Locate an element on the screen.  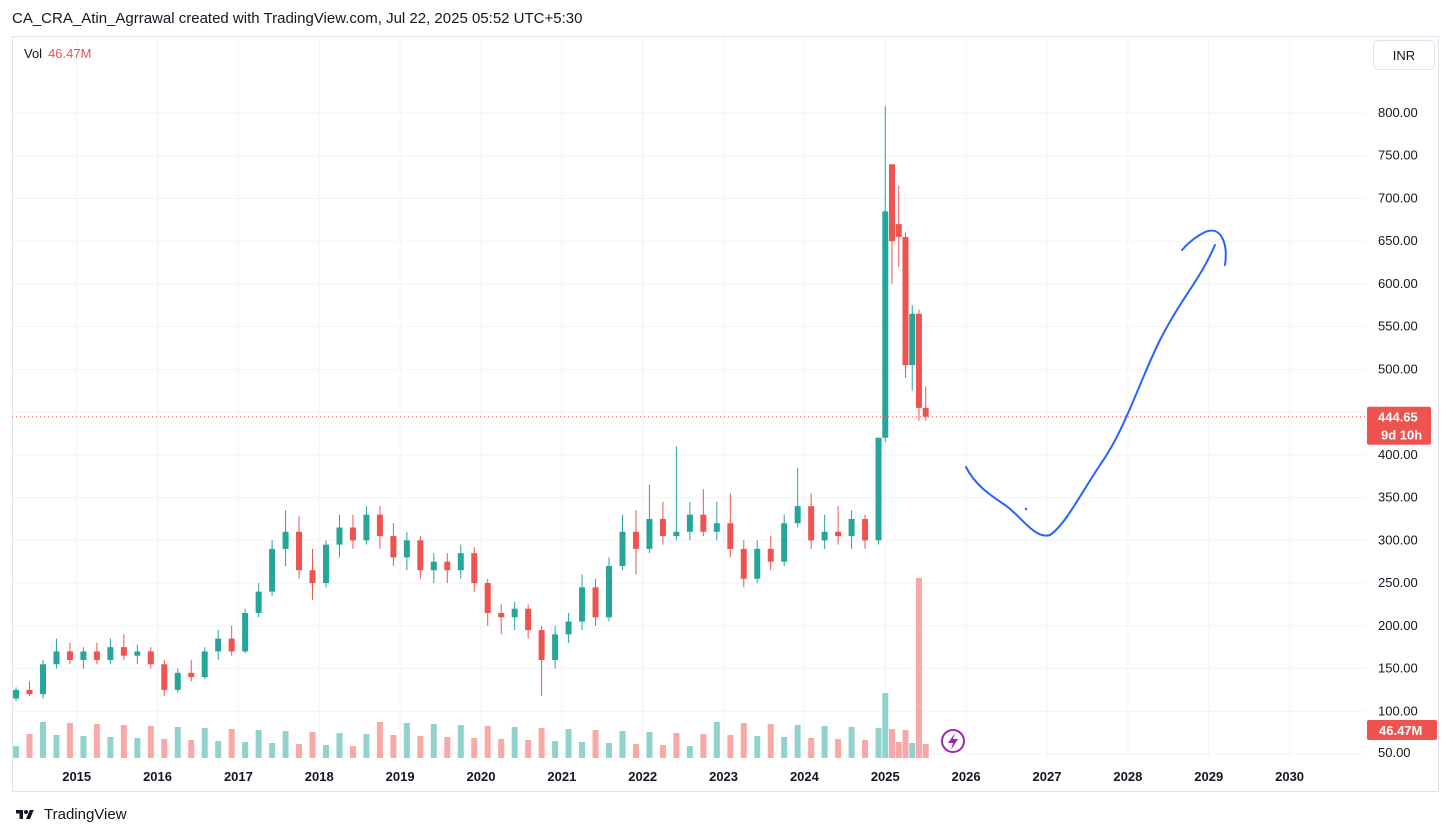
y-tick-label: 650.00 is located at coordinates (1398, 240).